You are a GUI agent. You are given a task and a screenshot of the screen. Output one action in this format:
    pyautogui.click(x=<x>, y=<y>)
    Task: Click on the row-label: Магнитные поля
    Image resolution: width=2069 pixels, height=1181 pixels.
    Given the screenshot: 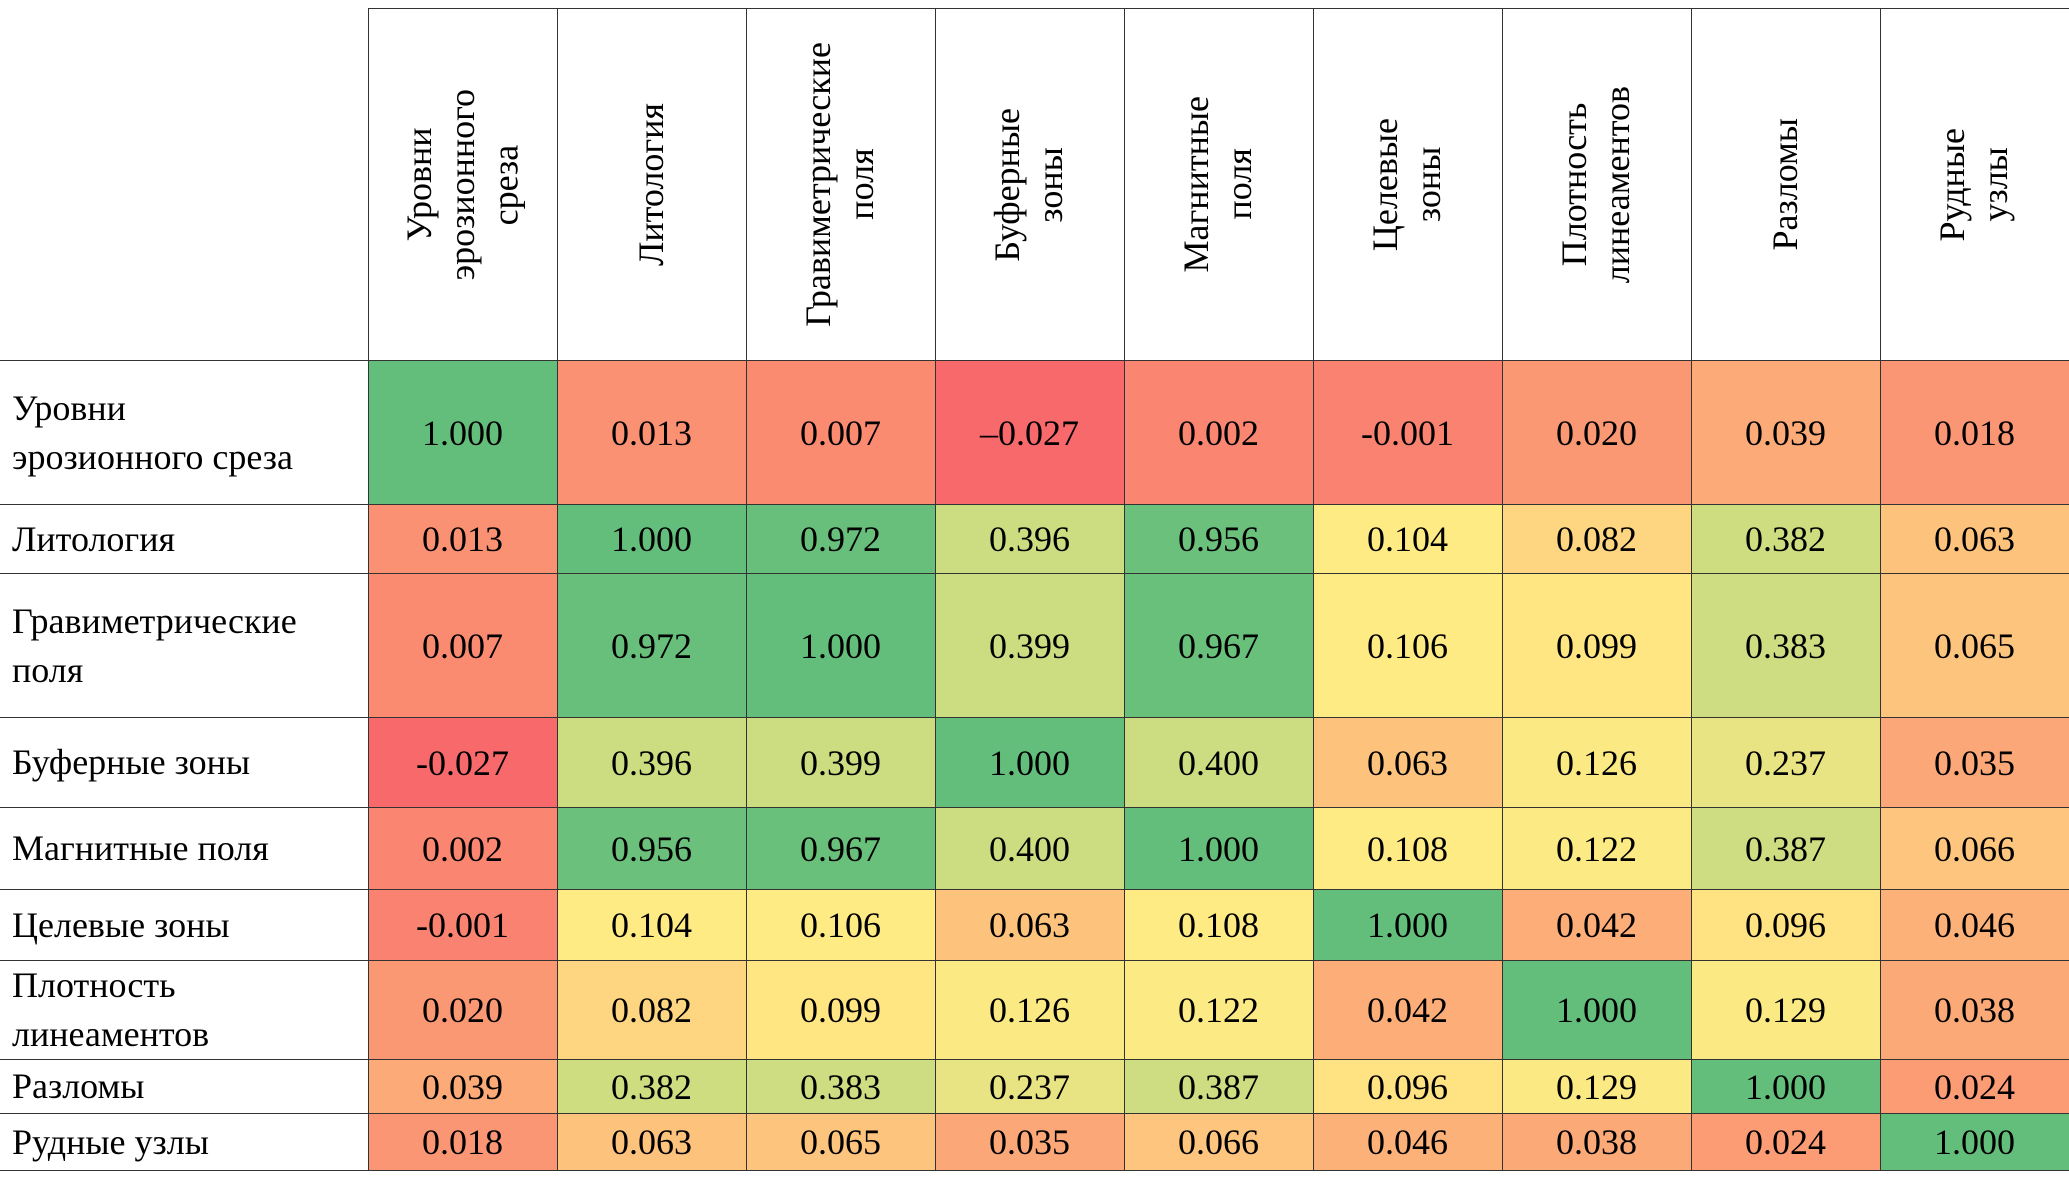 What is the action you would take?
    pyautogui.click(x=184, y=848)
    